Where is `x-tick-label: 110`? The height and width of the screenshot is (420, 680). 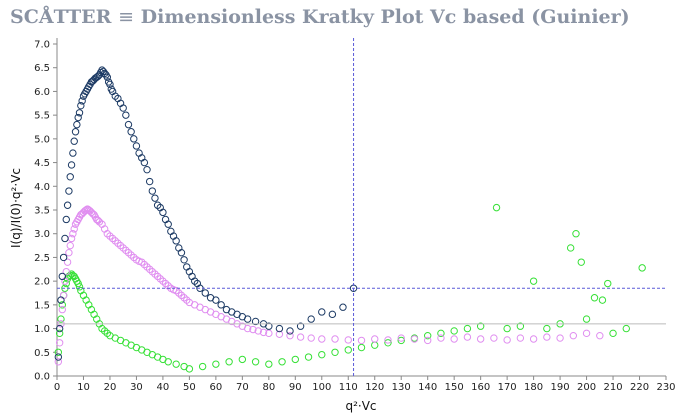 x-tick-label: 110 is located at coordinates (348, 387).